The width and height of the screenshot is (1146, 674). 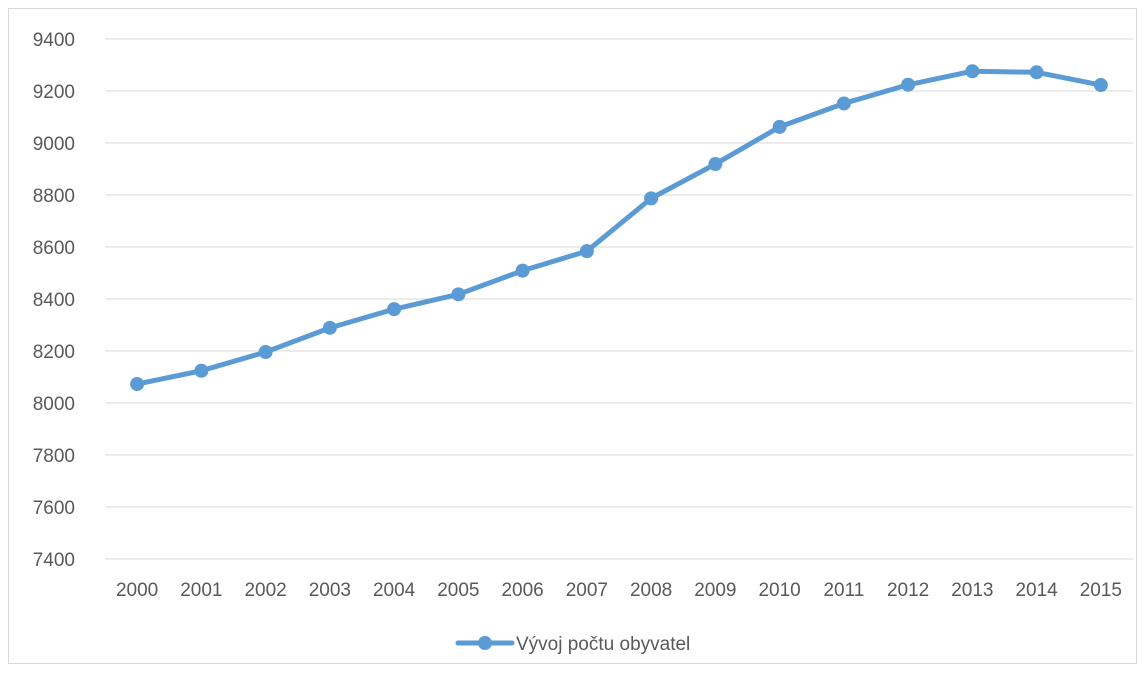 I want to click on y-tick-label: 7600, so click(x=54, y=508).